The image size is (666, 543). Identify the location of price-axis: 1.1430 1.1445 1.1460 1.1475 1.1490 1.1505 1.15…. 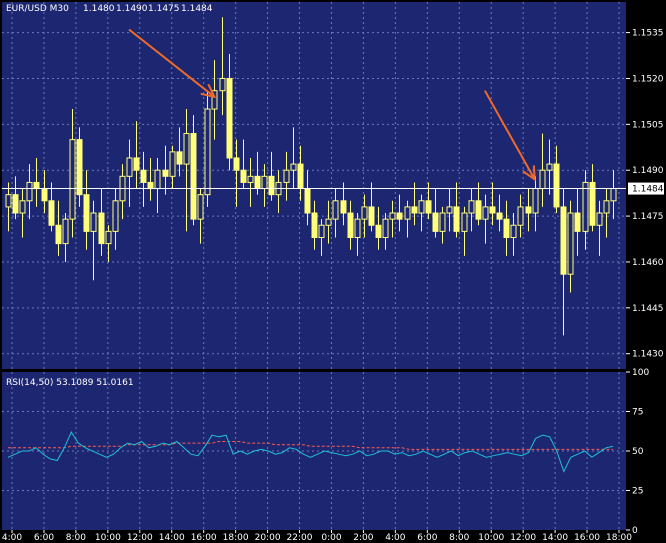
(645, 194).